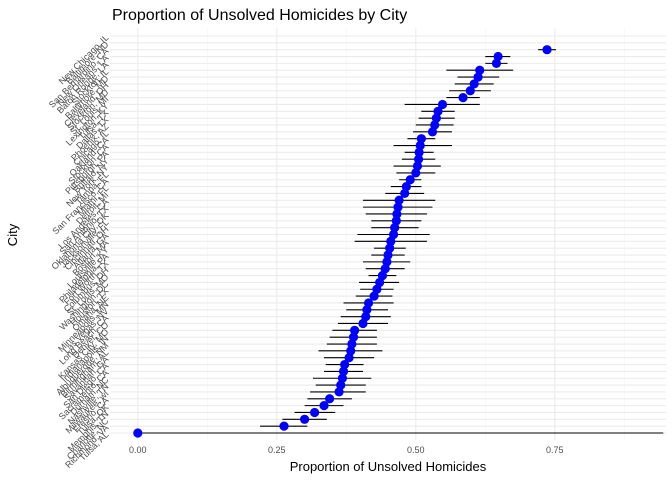 Image resolution: width=672 pixels, height=480 pixels. Describe the element at coordinates (416, 450) in the screenshot. I see `x-tick-label: 0.50` at that location.